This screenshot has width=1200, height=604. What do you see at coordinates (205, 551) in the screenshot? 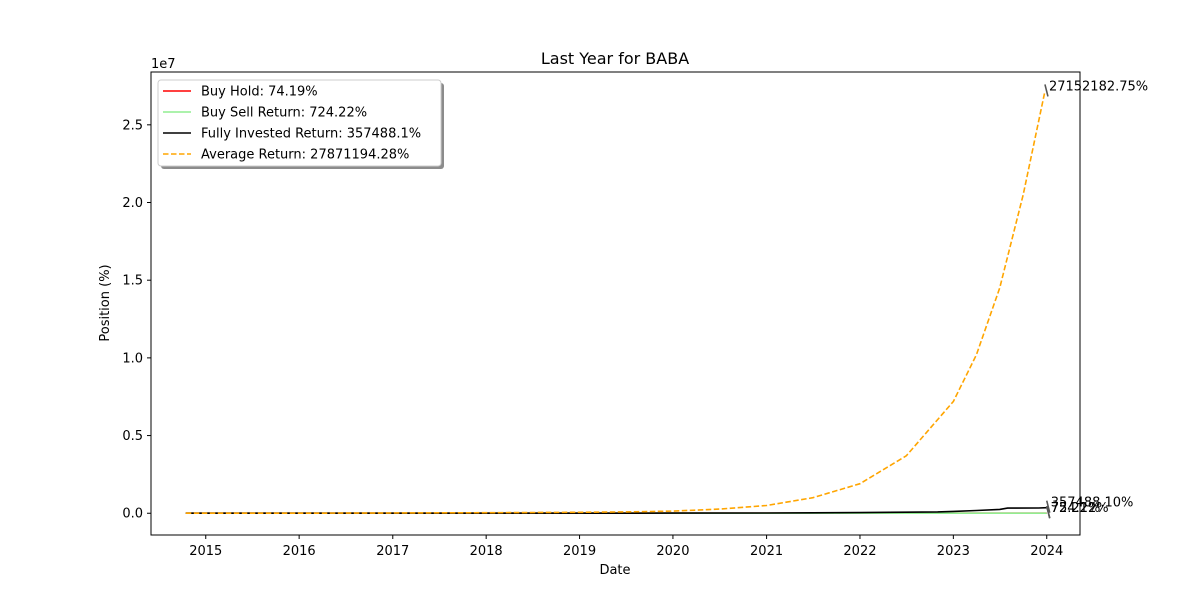
I see `x-tick-label: 2015` at bounding box center [205, 551].